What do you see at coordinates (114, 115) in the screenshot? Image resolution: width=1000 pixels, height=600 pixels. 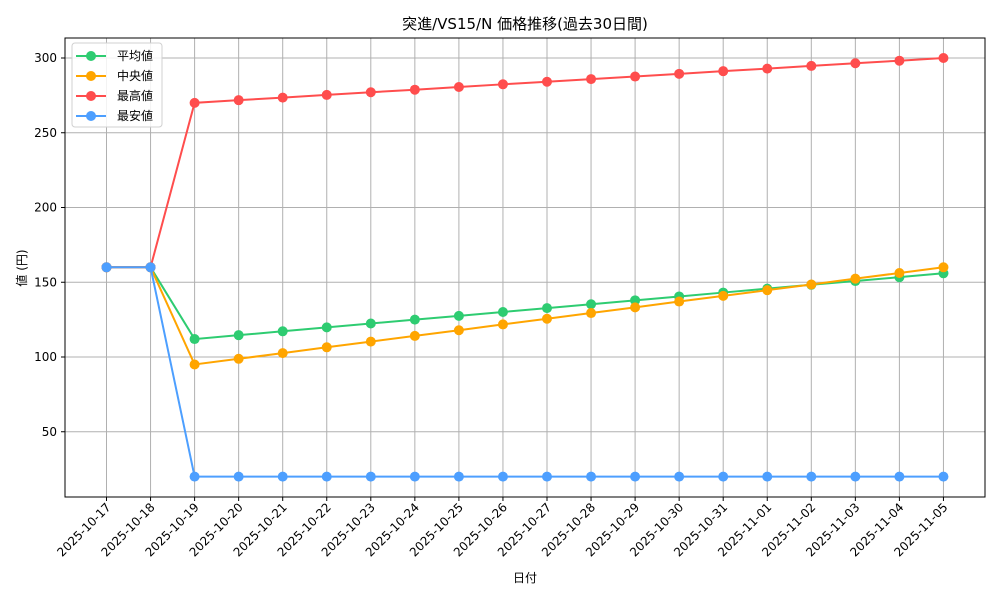 I see `legend-item: 最安値` at bounding box center [114, 115].